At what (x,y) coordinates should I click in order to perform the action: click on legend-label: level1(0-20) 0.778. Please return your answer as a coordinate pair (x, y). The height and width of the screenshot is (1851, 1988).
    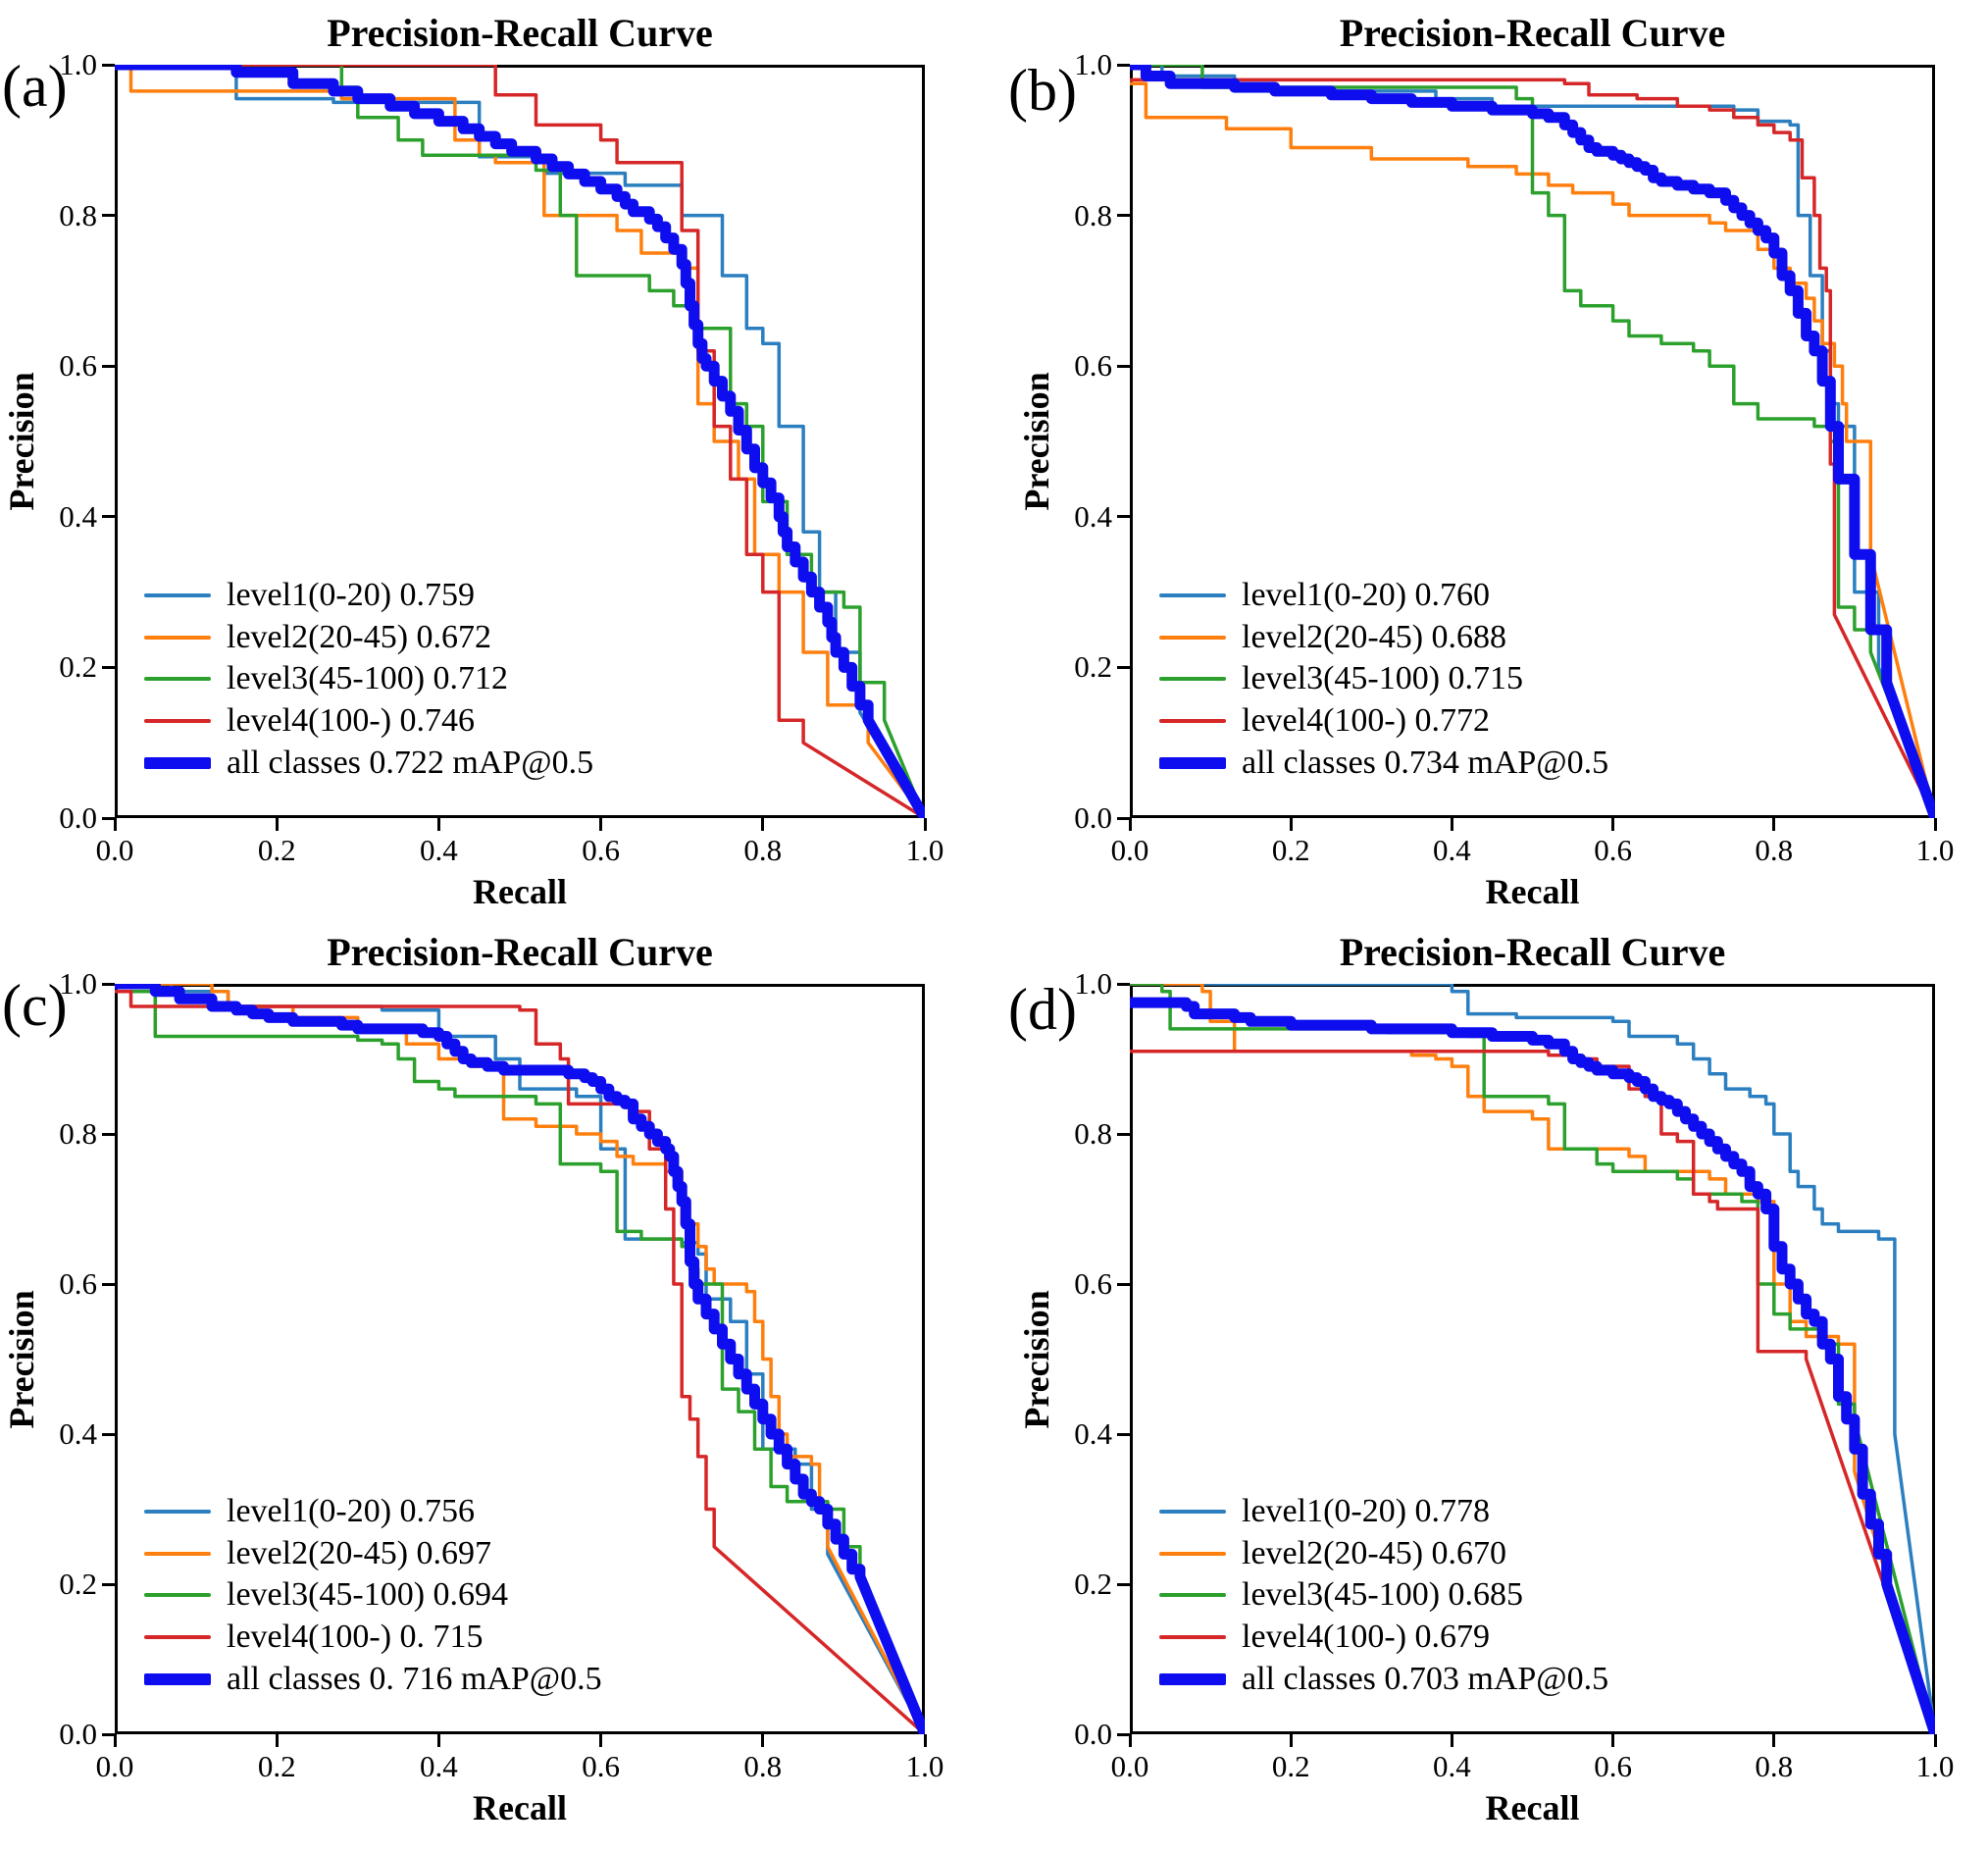
    Looking at the image, I should click on (1366, 1510).